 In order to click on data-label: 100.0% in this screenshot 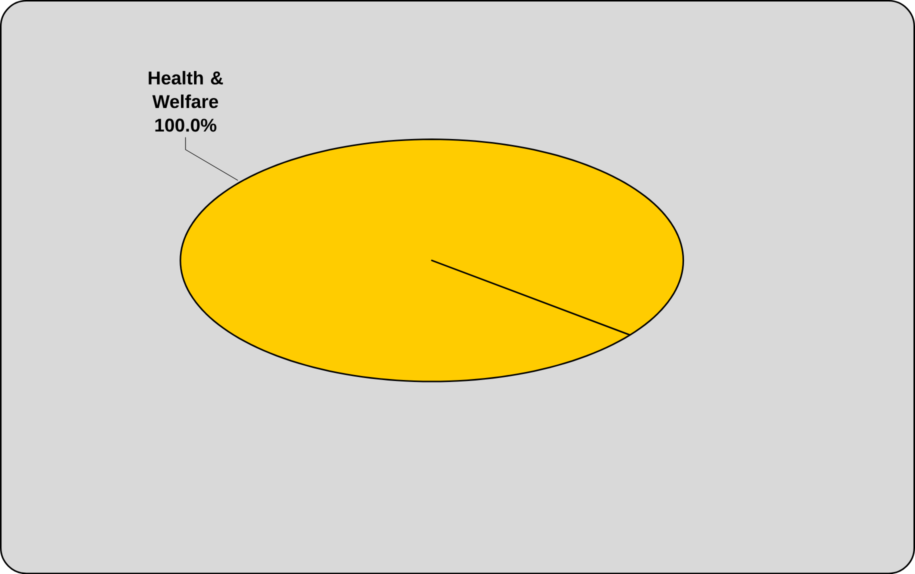, I will do `click(185, 125)`.